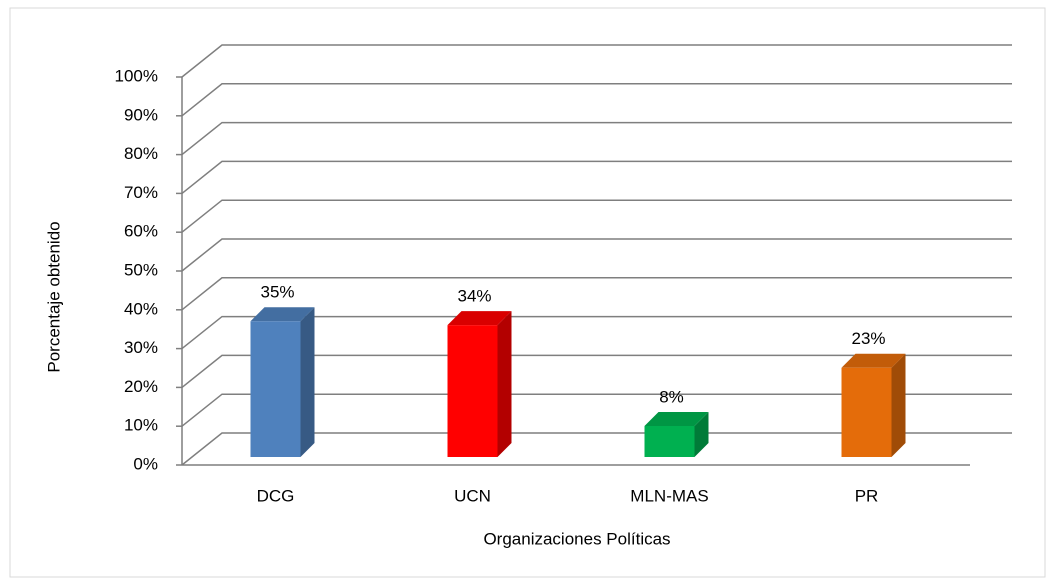 This screenshot has width=1054, height=585. Describe the element at coordinates (141, 192) in the screenshot. I see `y-tick-label: 70%` at that location.